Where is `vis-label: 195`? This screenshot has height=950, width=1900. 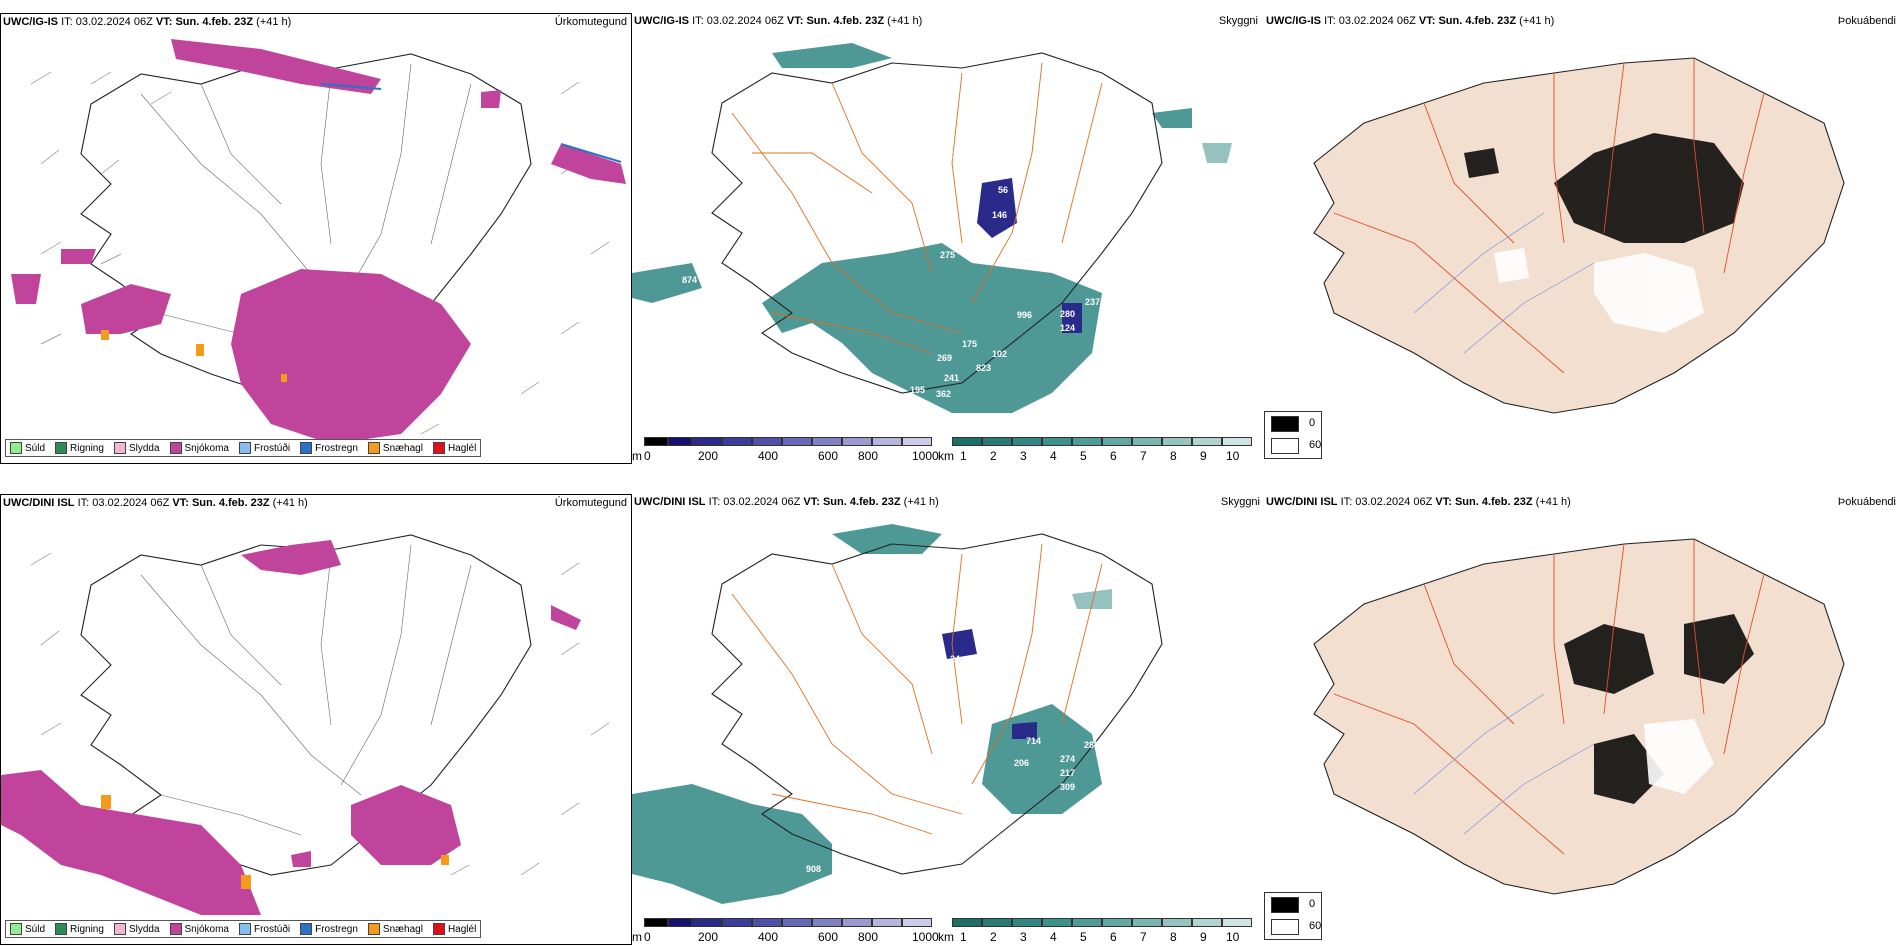
vis-label: 195 is located at coordinates (917, 390).